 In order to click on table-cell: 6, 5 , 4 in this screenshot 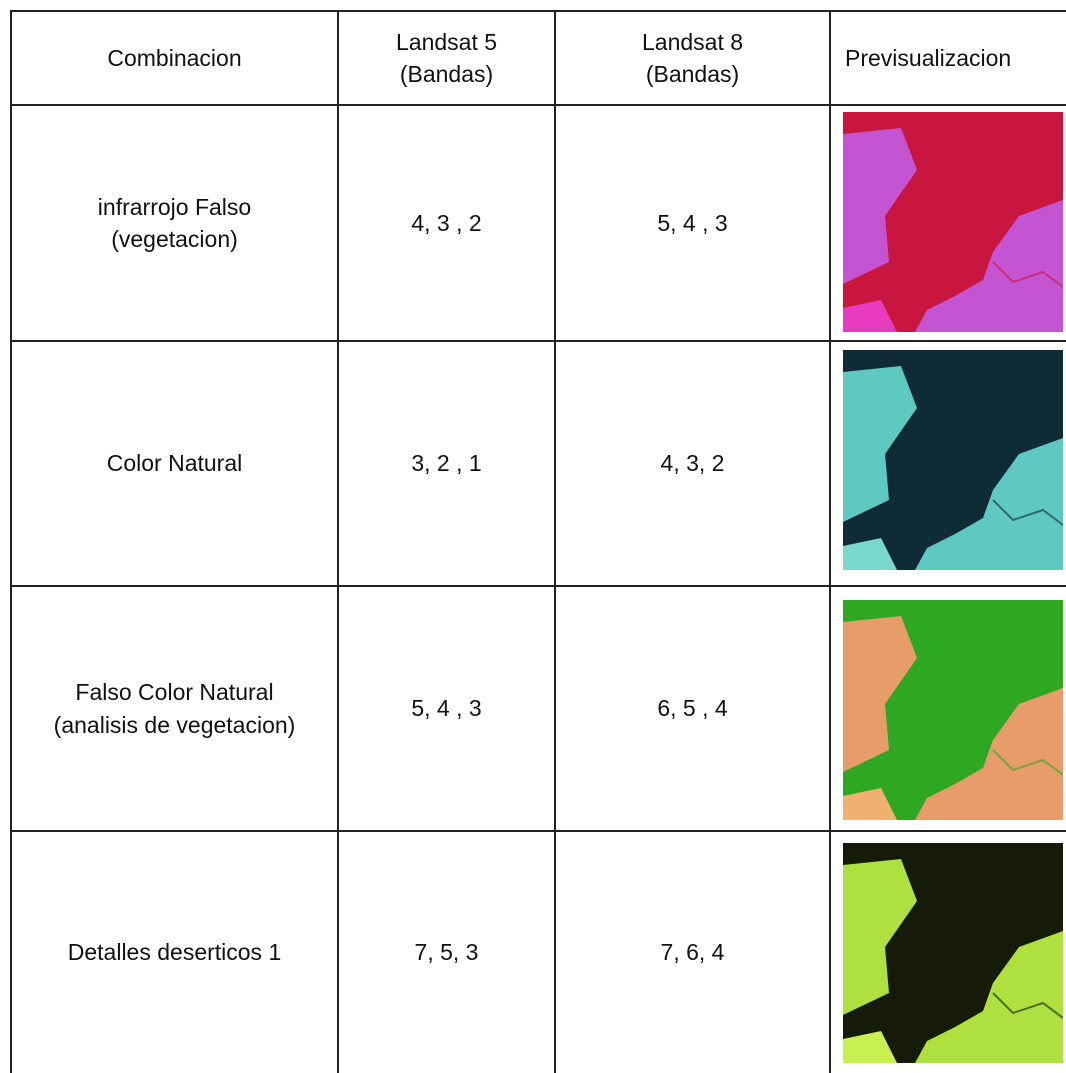, I will do `click(692, 708)`.